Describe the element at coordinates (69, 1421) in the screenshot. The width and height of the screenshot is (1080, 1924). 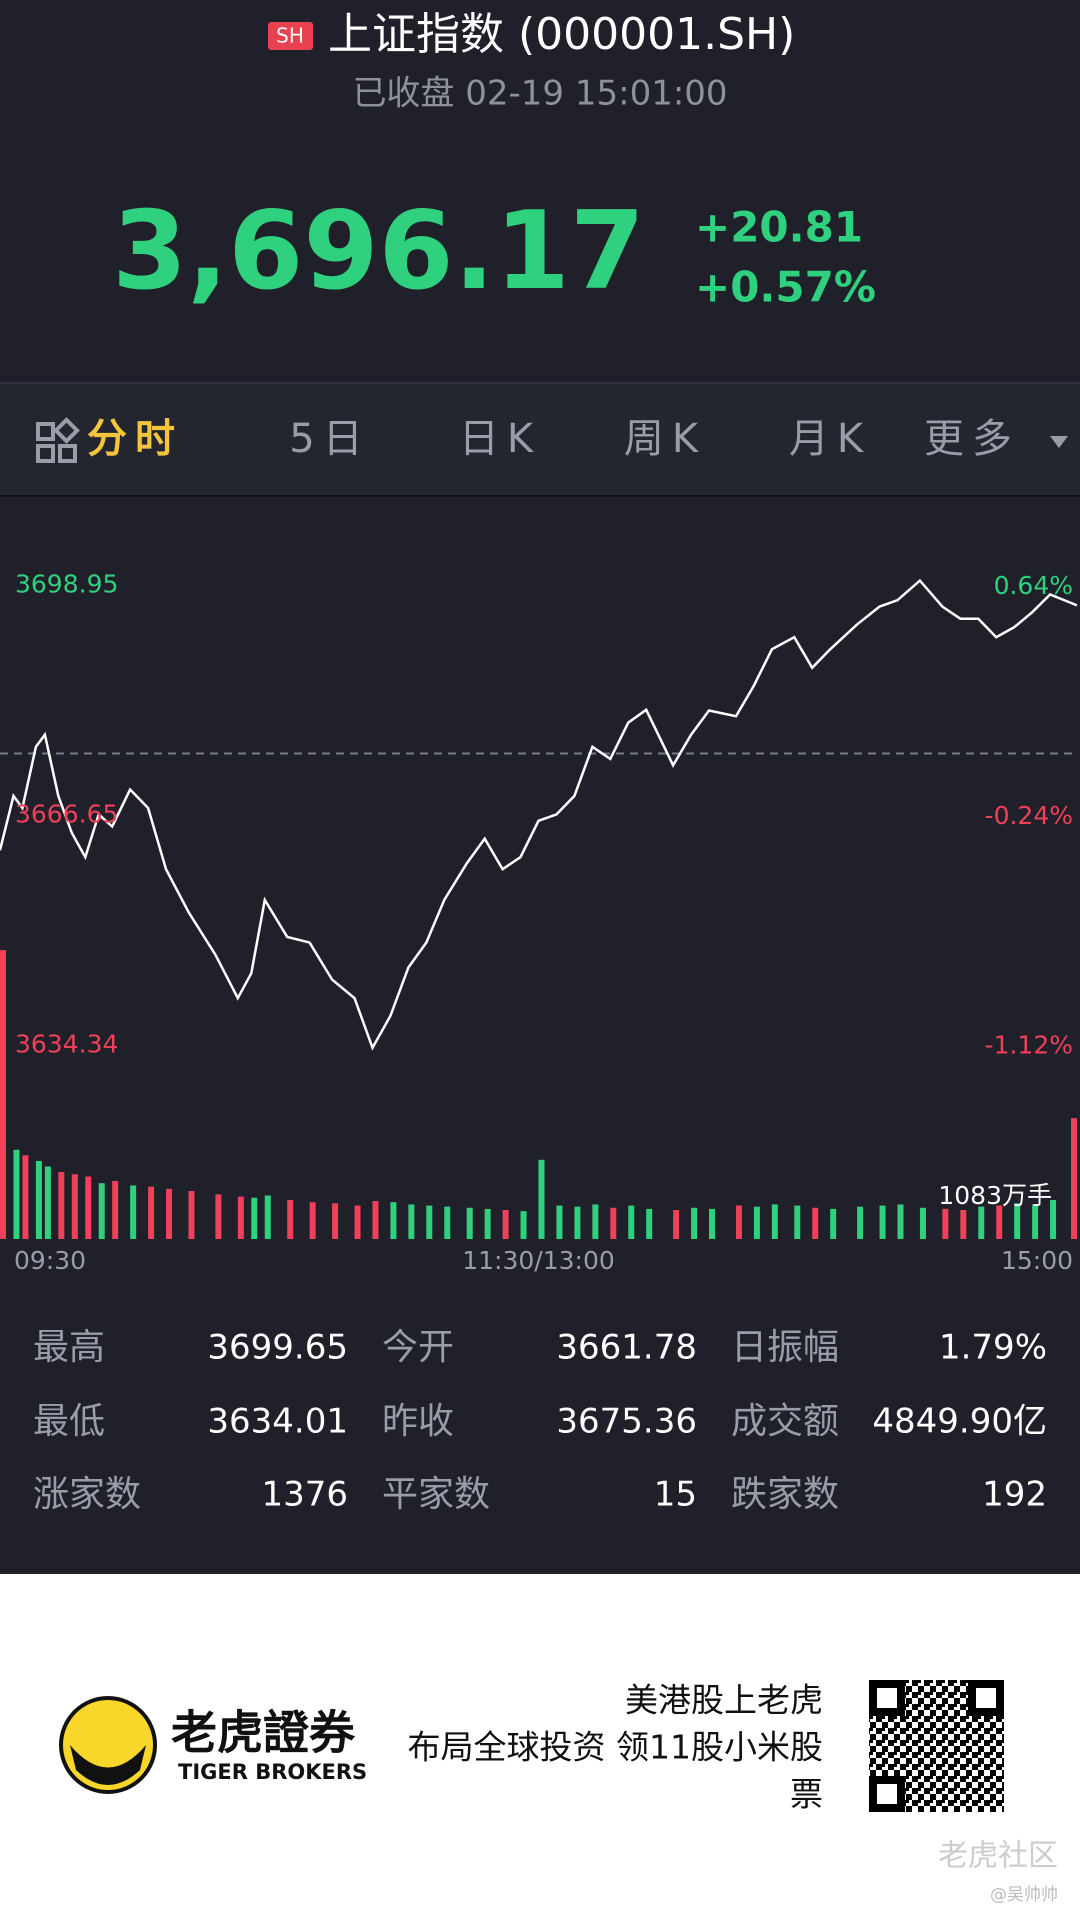
I see `stat-label: 最低` at that location.